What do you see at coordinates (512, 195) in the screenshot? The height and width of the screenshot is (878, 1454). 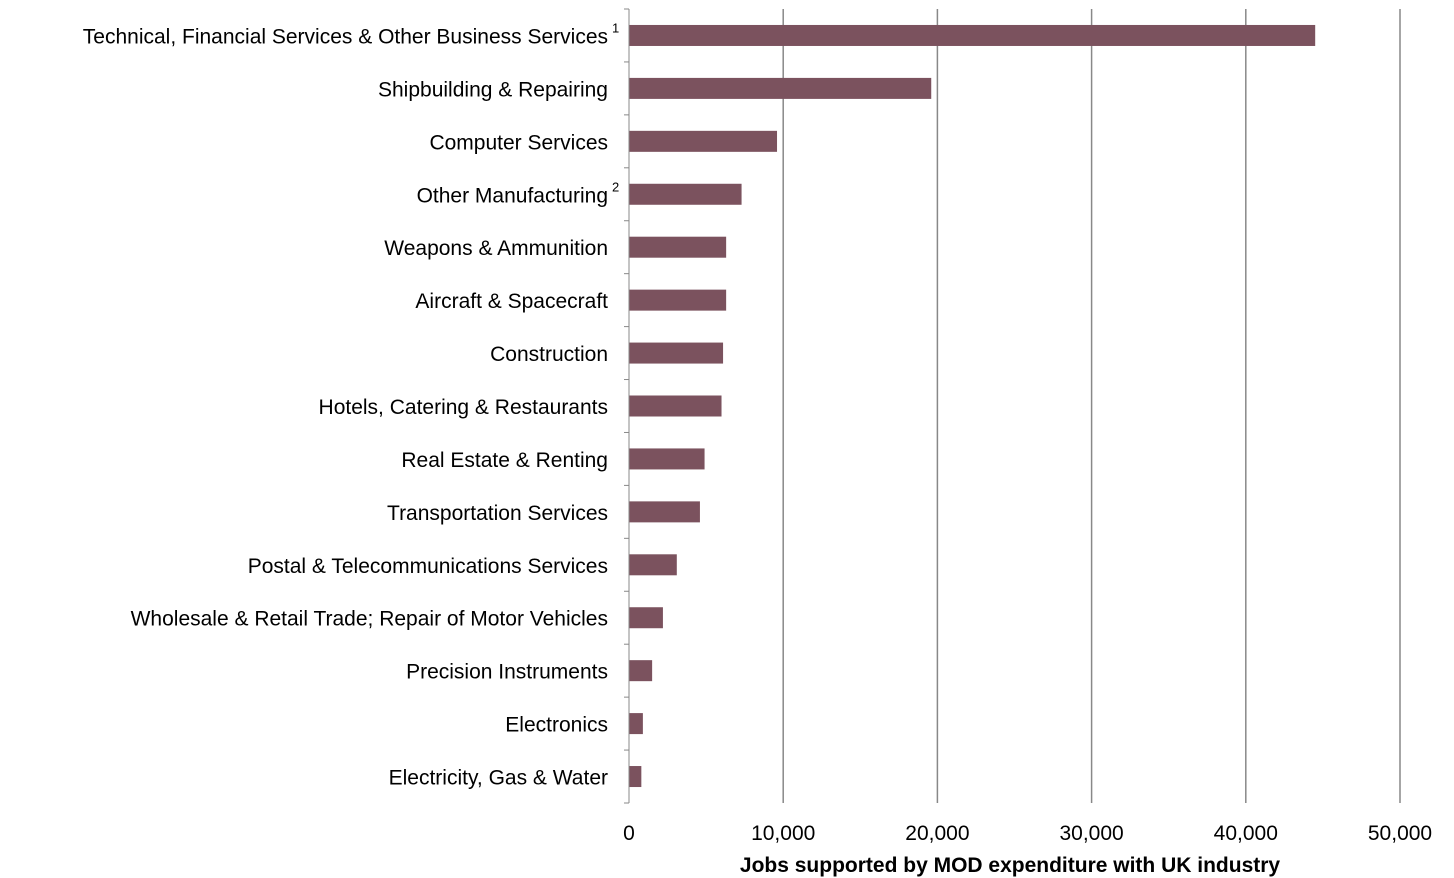 I see `category-label: Other Manufacturing` at bounding box center [512, 195].